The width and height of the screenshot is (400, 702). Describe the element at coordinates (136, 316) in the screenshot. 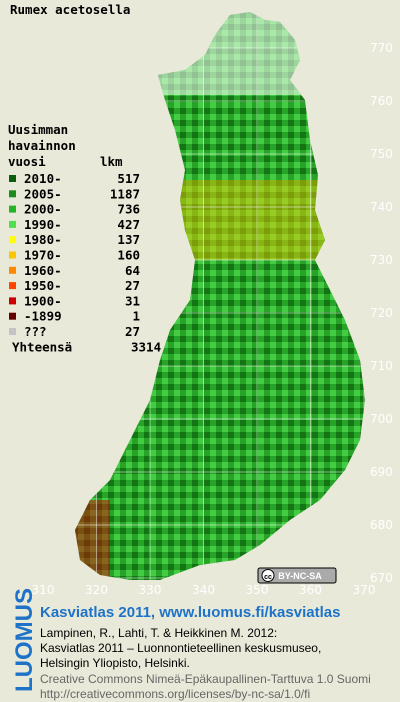

I see `legend-count: 1` at that location.